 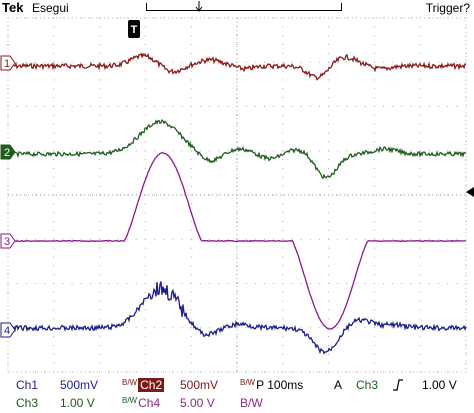 I want to click on ch2-ground-marker: 2, so click(x=8, y=152).